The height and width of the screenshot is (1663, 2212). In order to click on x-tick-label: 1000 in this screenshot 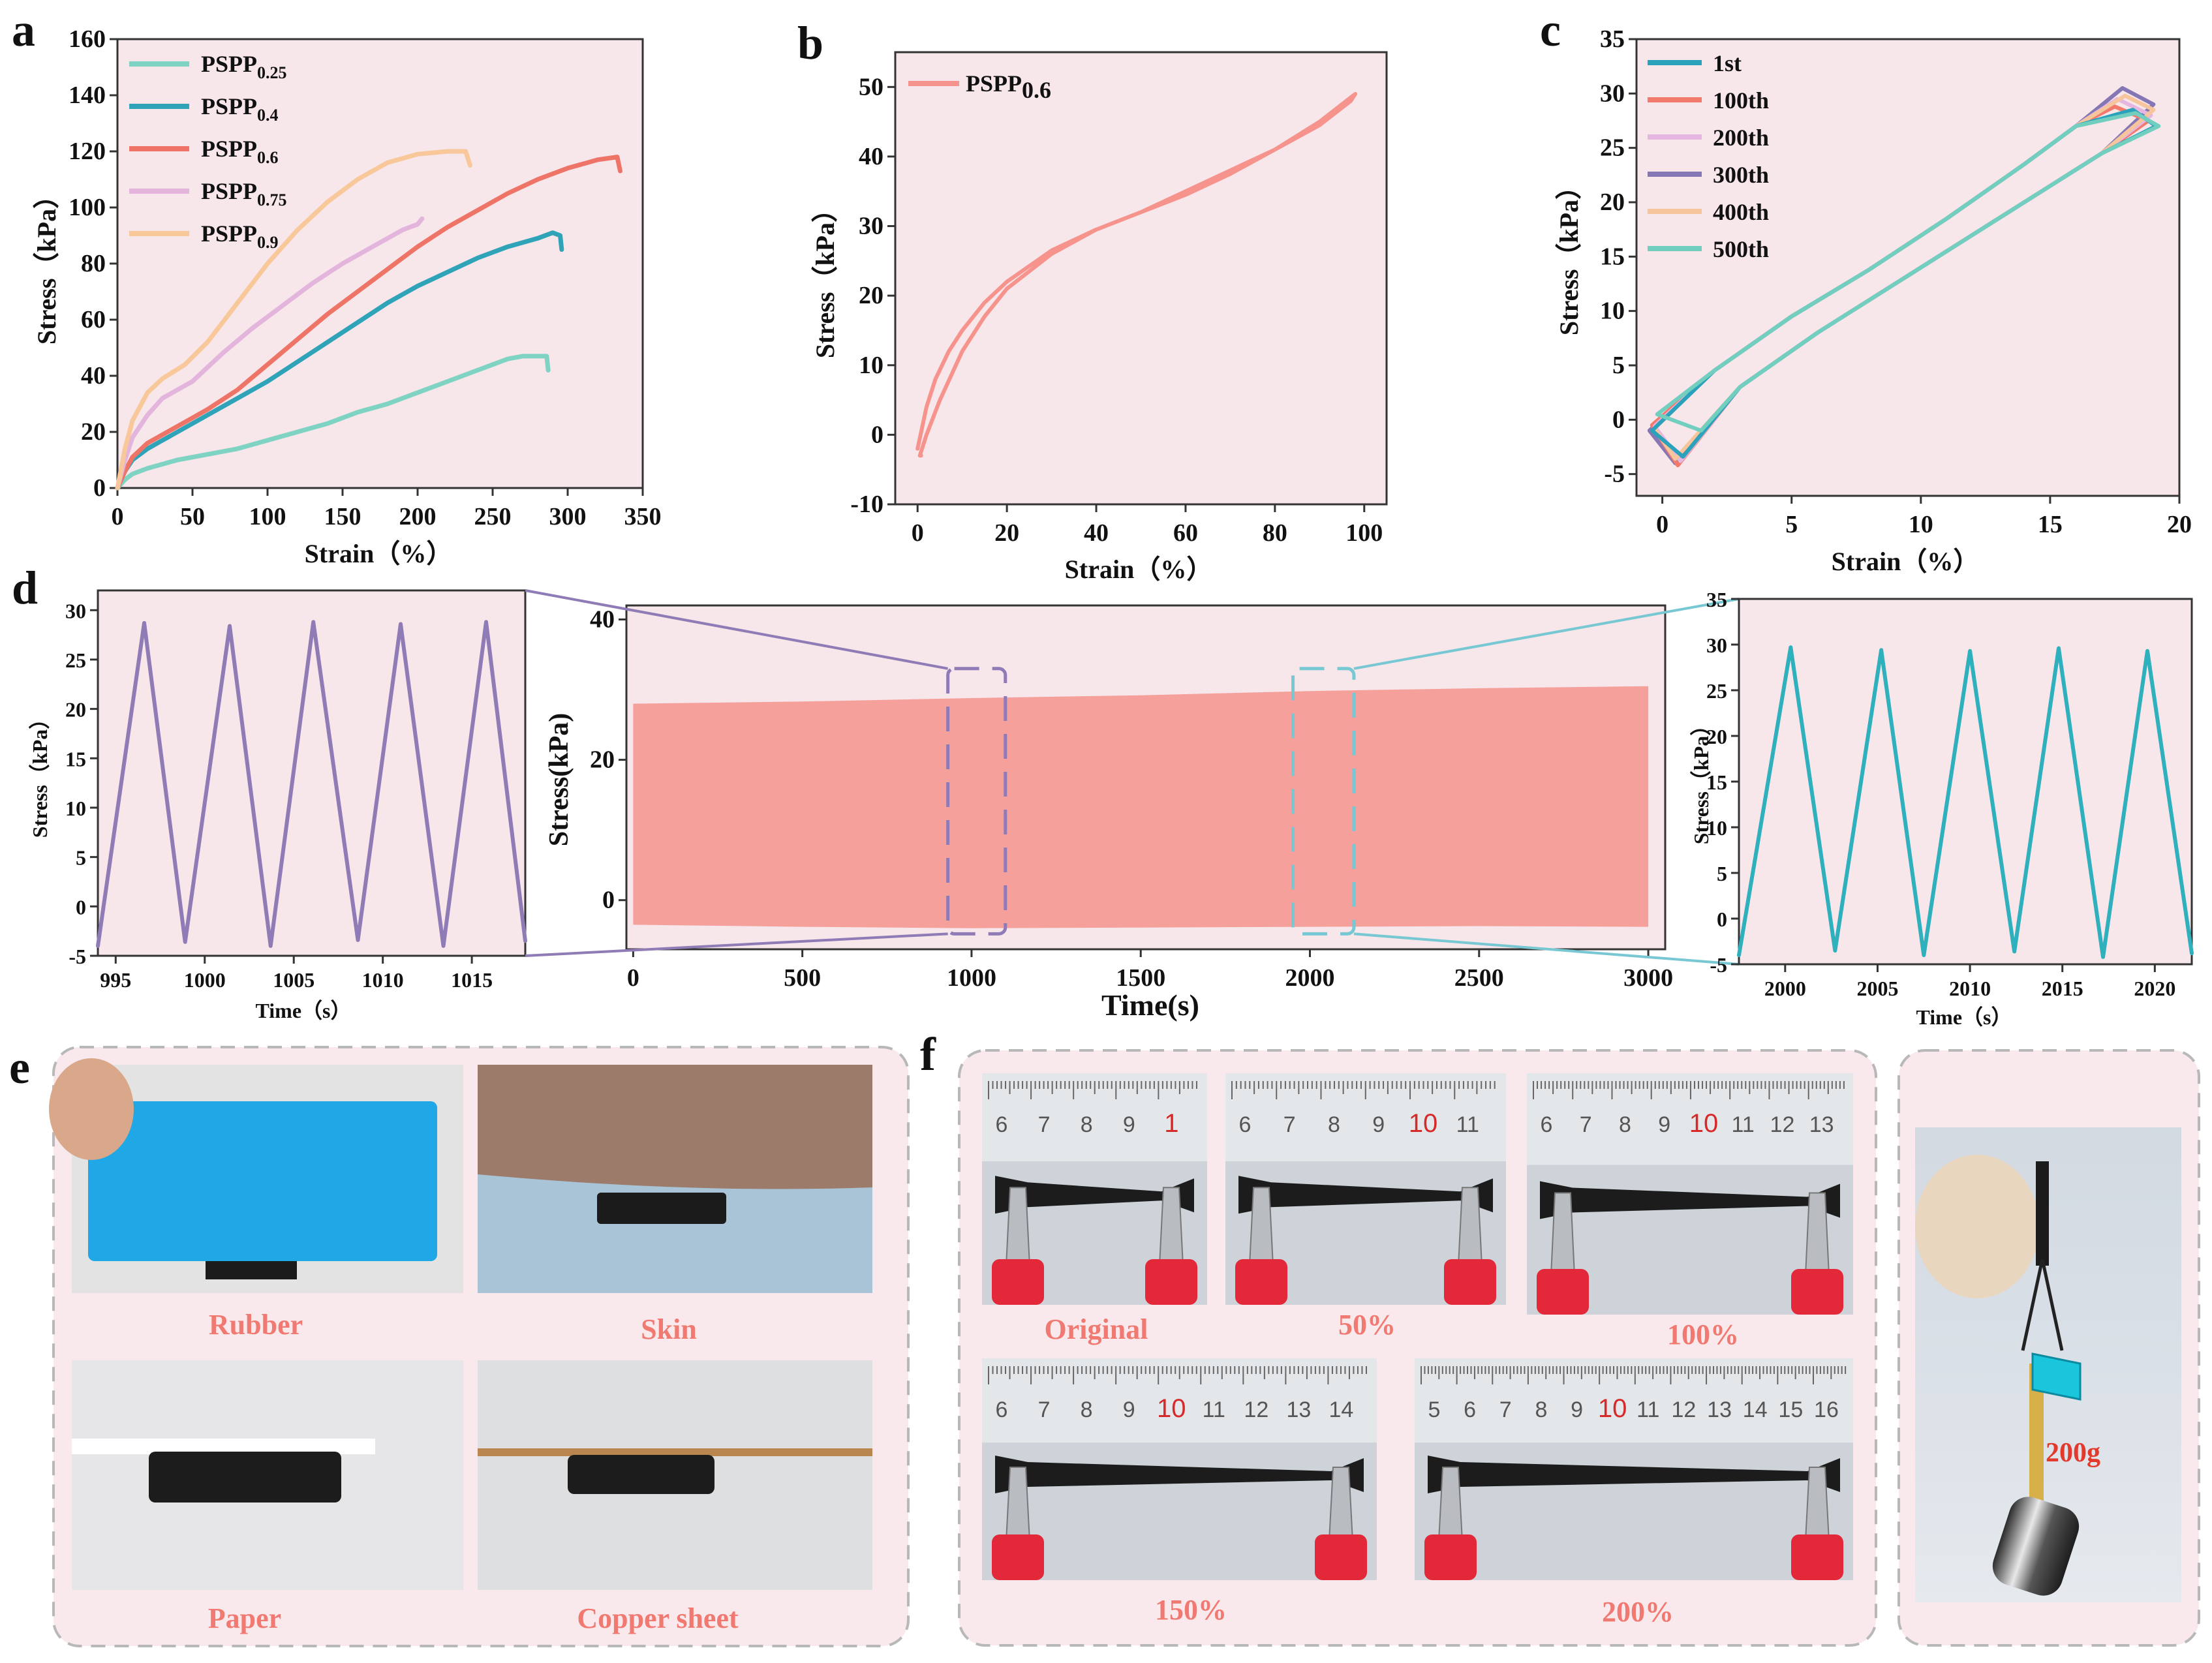, I will do `click(971, 978)`.